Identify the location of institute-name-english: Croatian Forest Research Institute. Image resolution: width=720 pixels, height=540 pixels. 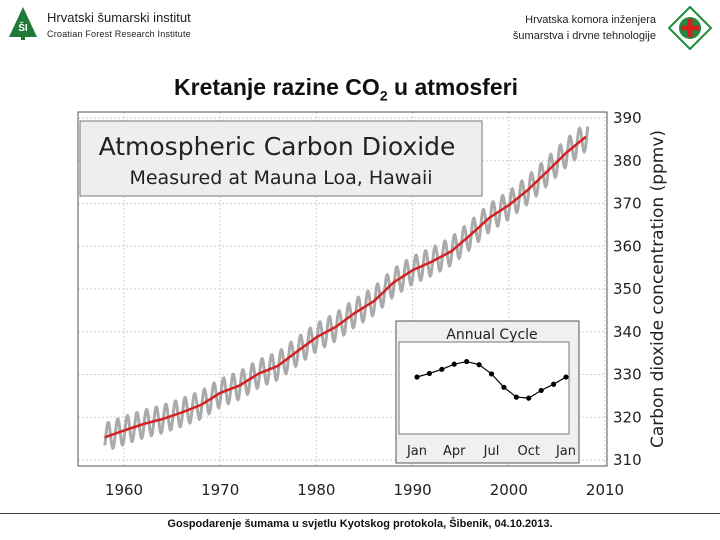
(119, 34).